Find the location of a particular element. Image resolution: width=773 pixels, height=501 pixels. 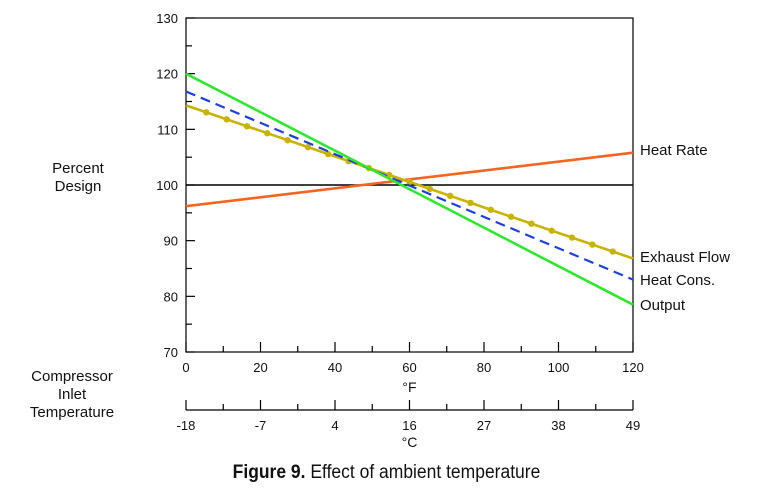

x-tick-label-f: 20 is located at coordinates (260, 367).